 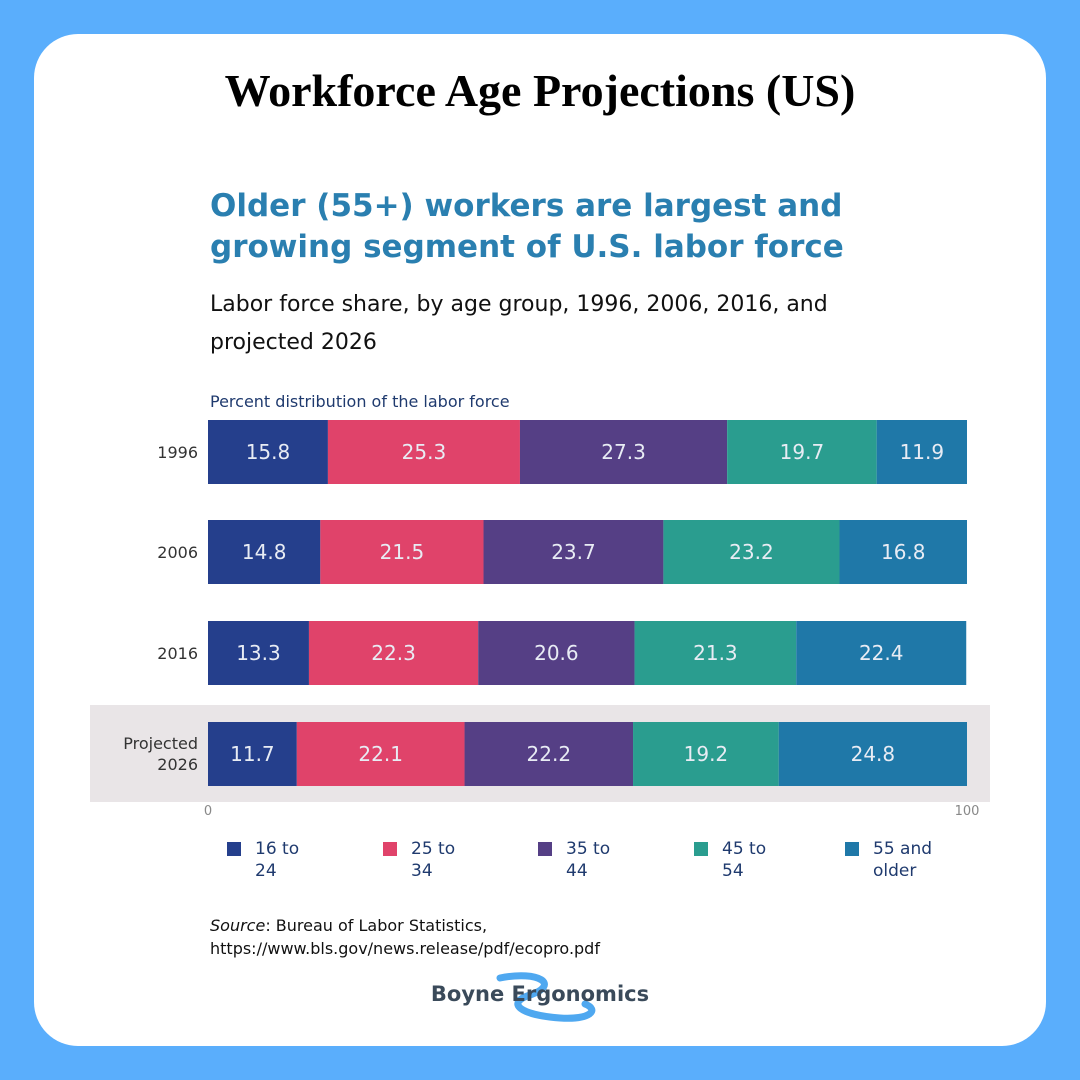 I want to click on value-label: 23.7, so click(x=573, y=552).